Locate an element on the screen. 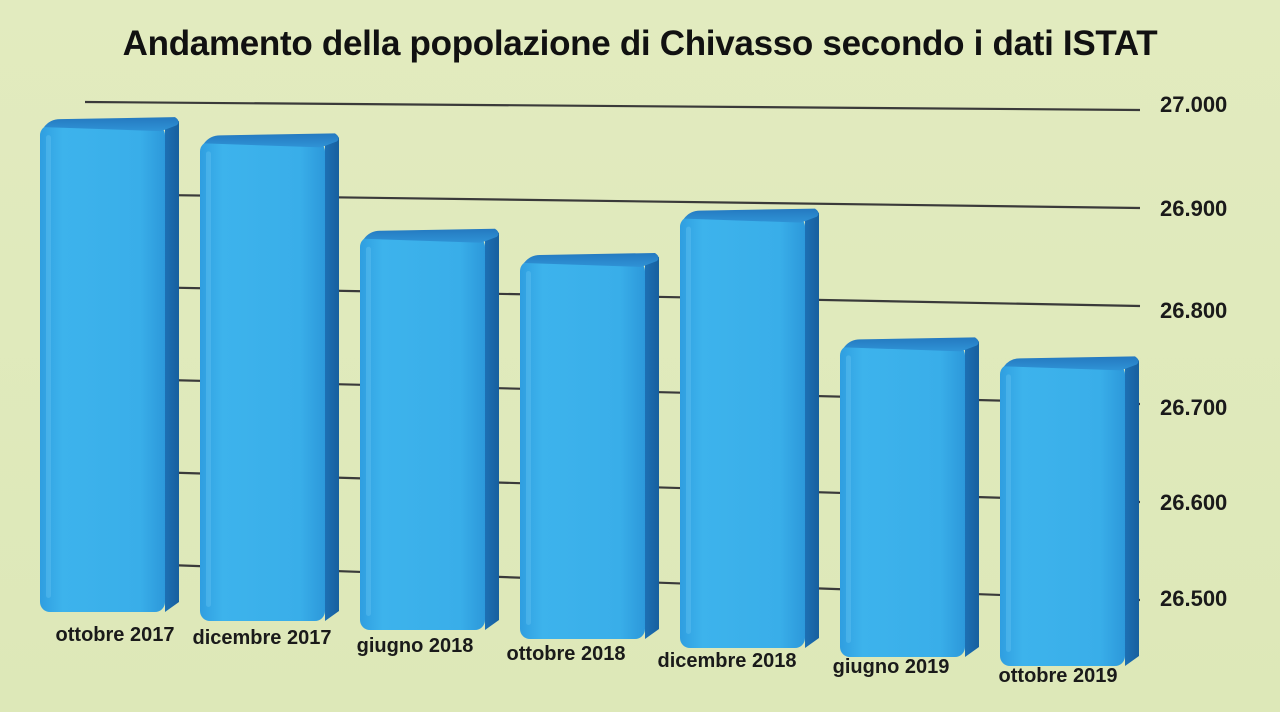 The image size is (1280, 712). x-tick-label: ottobre 2019 is located at coordinates (1058, 676).